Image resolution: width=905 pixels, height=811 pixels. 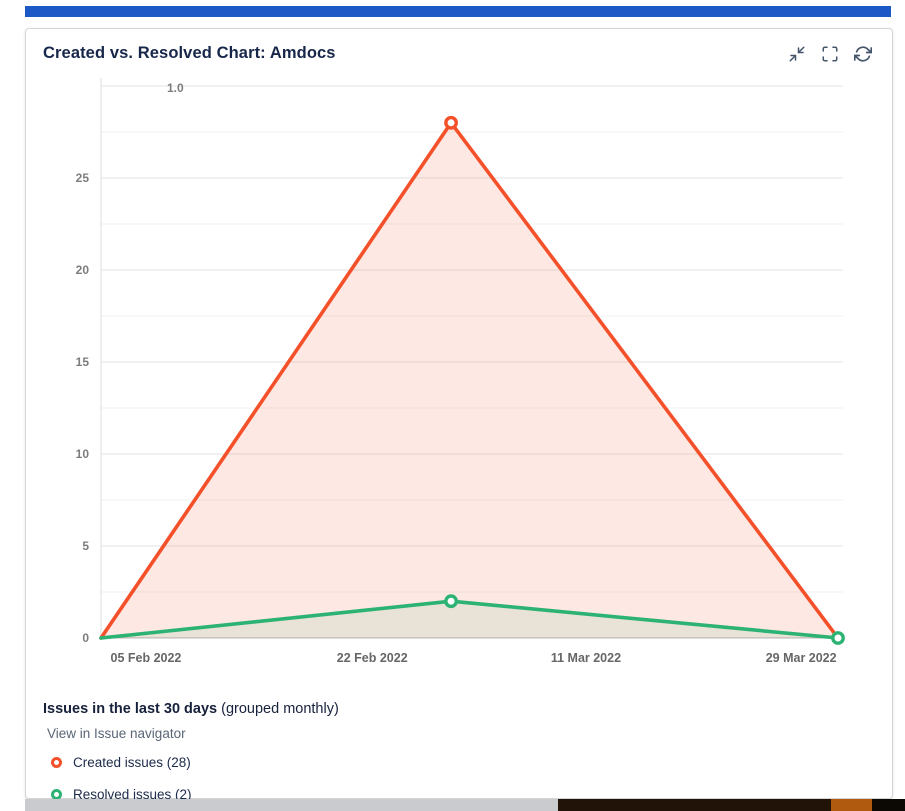 I want to click on svg-text: 05 Feb 2022, so click(x=146, y=658).